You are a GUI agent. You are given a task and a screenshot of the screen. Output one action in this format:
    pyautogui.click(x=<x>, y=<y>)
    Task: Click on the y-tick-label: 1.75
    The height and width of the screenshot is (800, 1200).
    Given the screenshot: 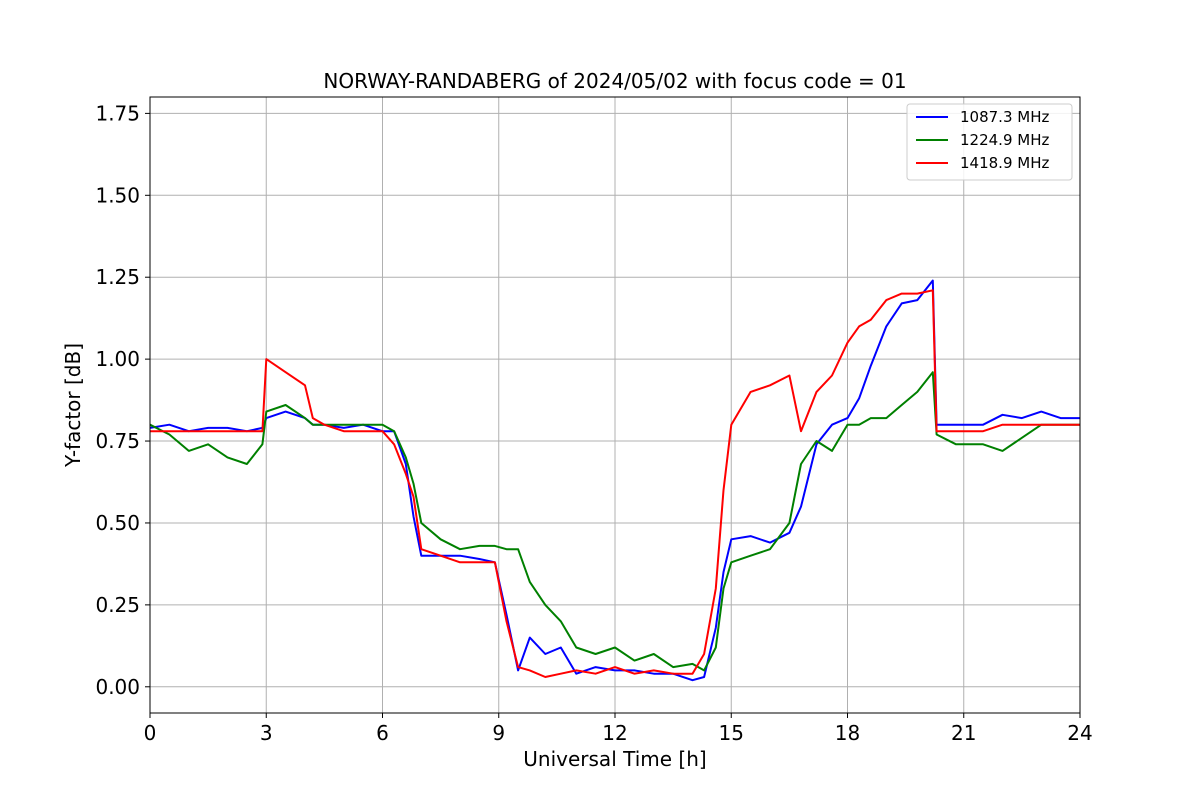 What is the action you would take?
    pyautogui.click(x=117, y=113)
    